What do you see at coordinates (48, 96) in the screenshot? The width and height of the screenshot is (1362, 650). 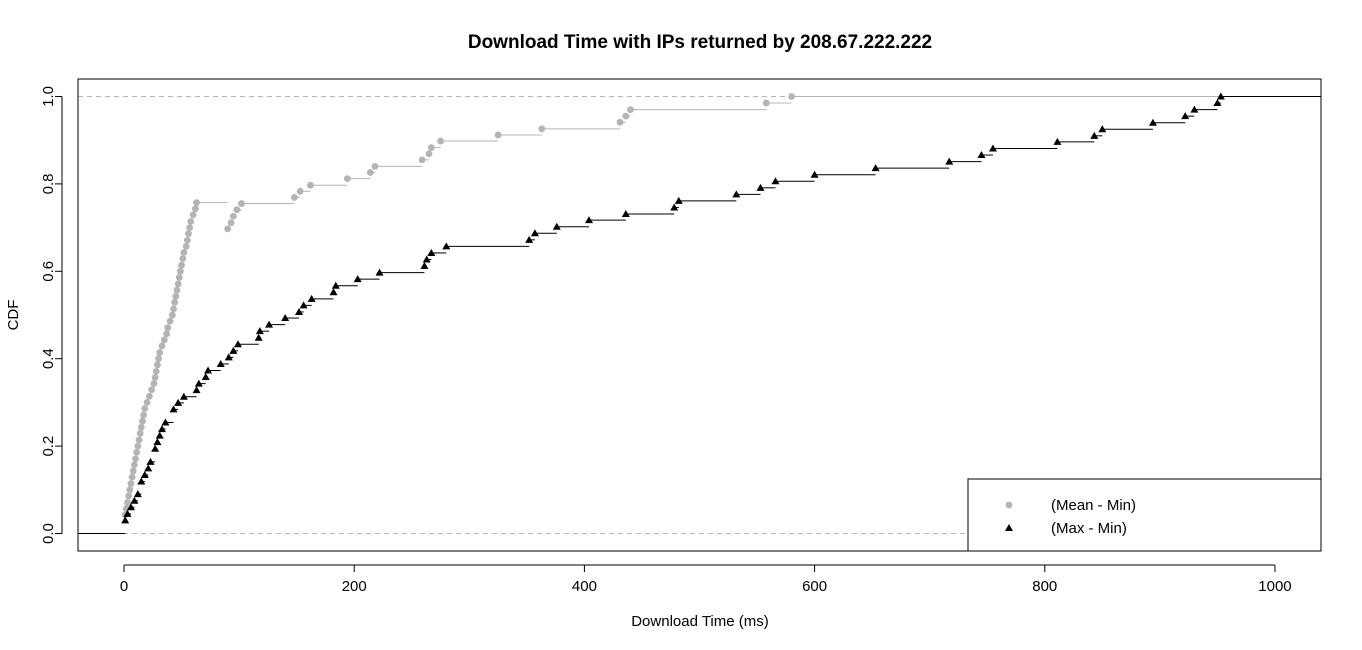 I see `y-tick-label: 1.0` at bounding box center [48, 96].